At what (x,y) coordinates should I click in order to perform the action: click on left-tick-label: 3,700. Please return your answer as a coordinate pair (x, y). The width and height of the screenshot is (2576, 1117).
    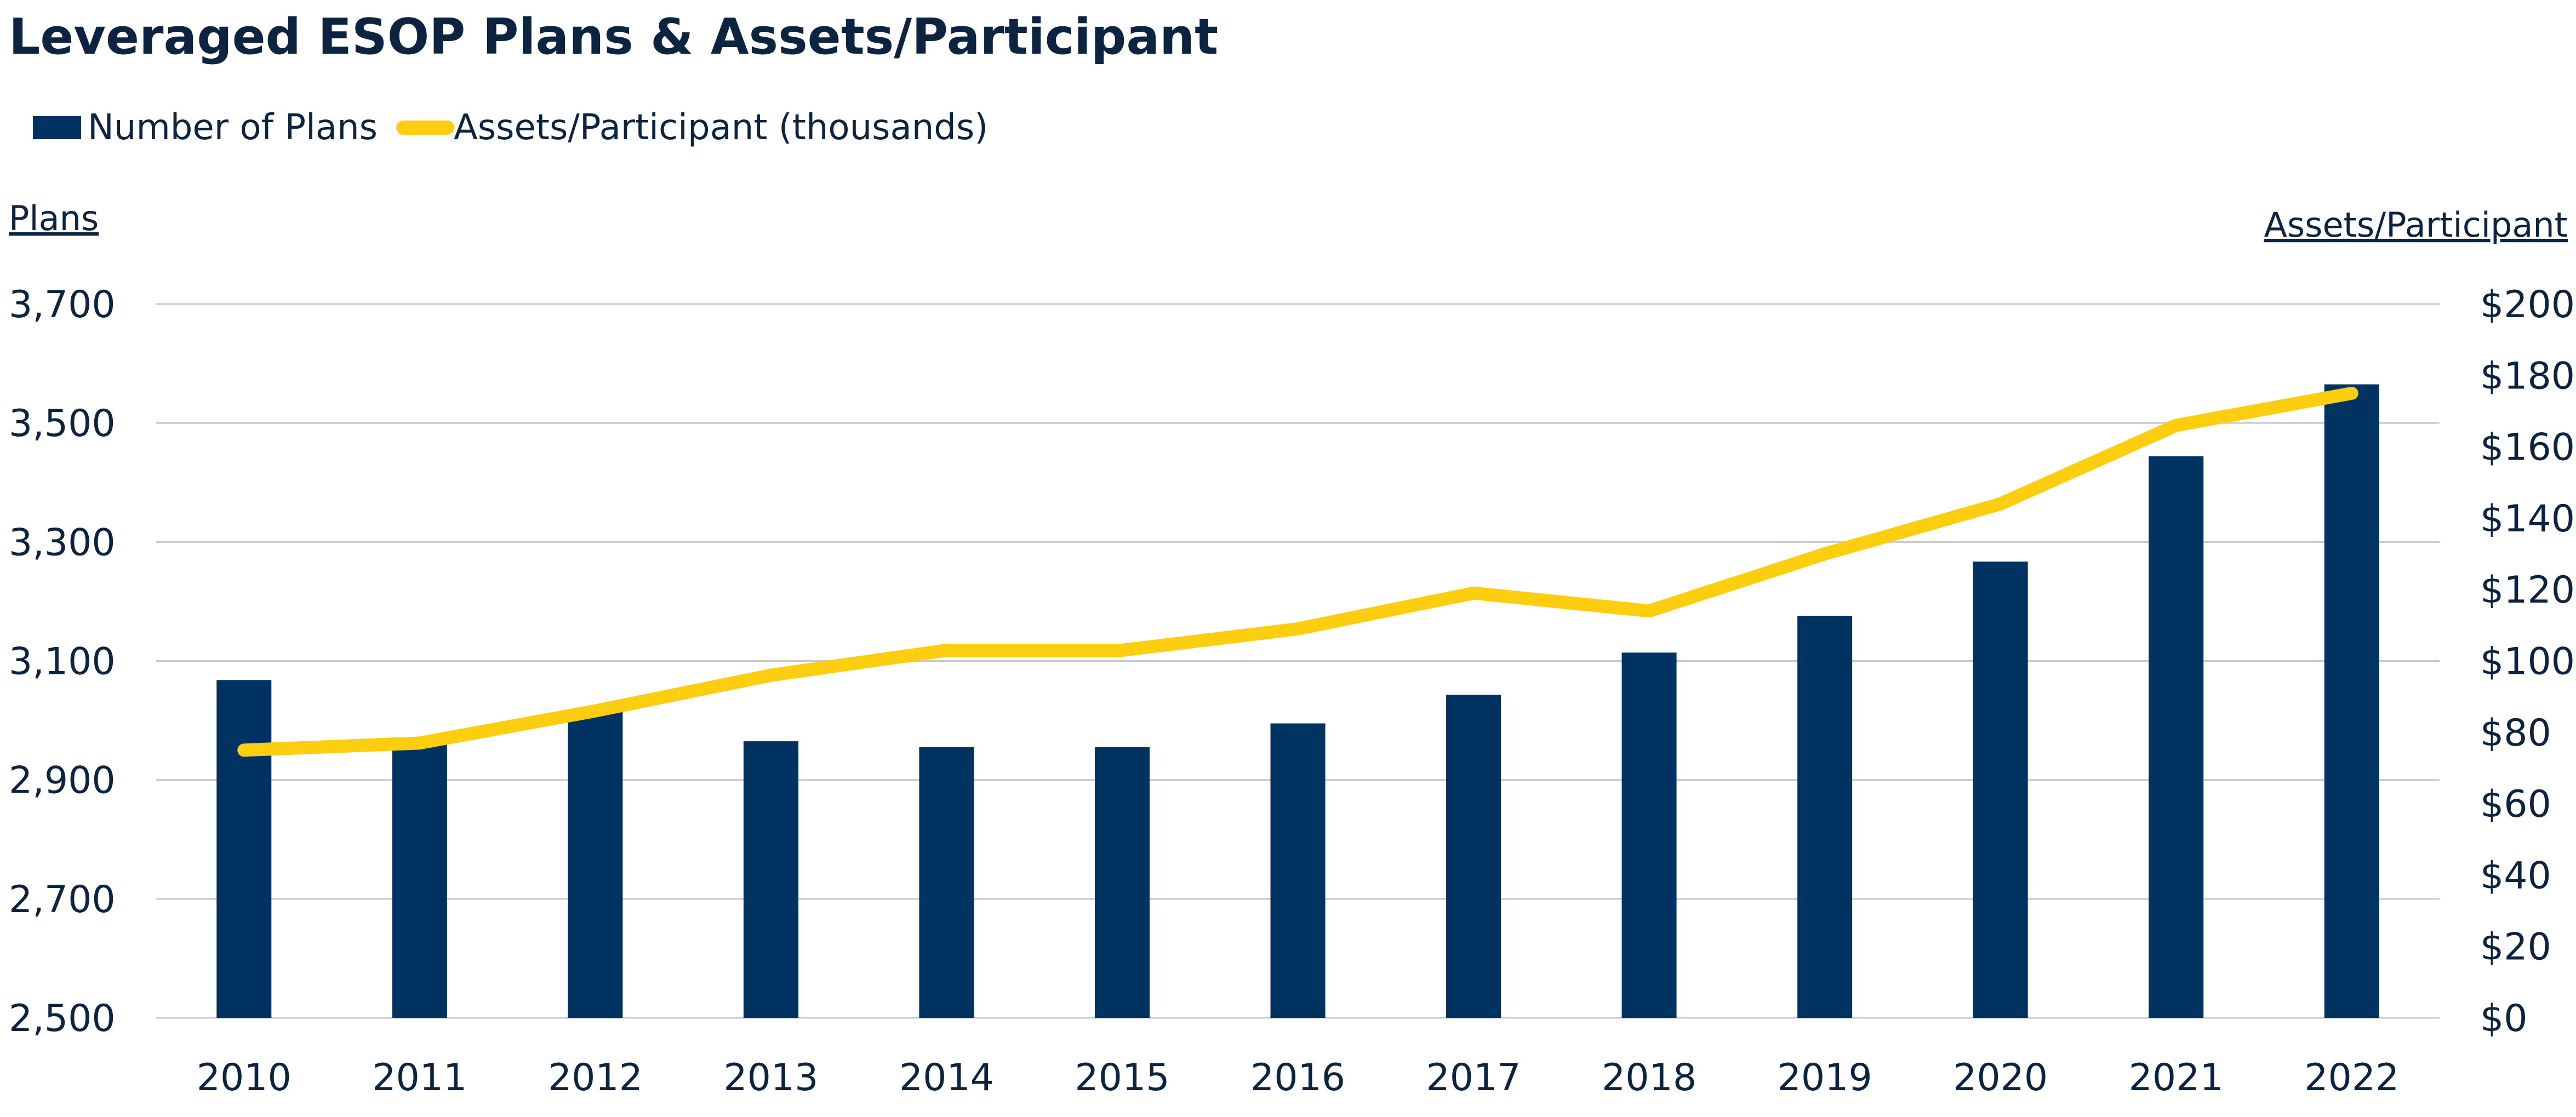
    Looking at the image, I should click on (62, 304).